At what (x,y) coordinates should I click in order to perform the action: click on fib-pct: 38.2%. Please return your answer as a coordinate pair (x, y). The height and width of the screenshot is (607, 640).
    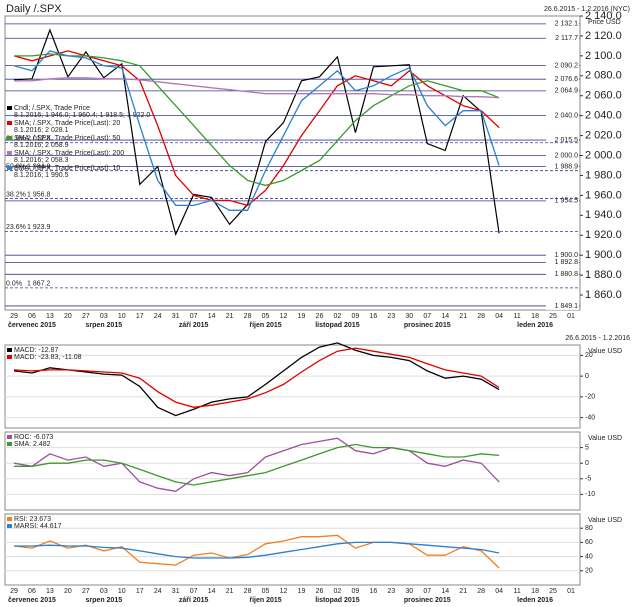
    Looking at the image, I should click on (16, 194).